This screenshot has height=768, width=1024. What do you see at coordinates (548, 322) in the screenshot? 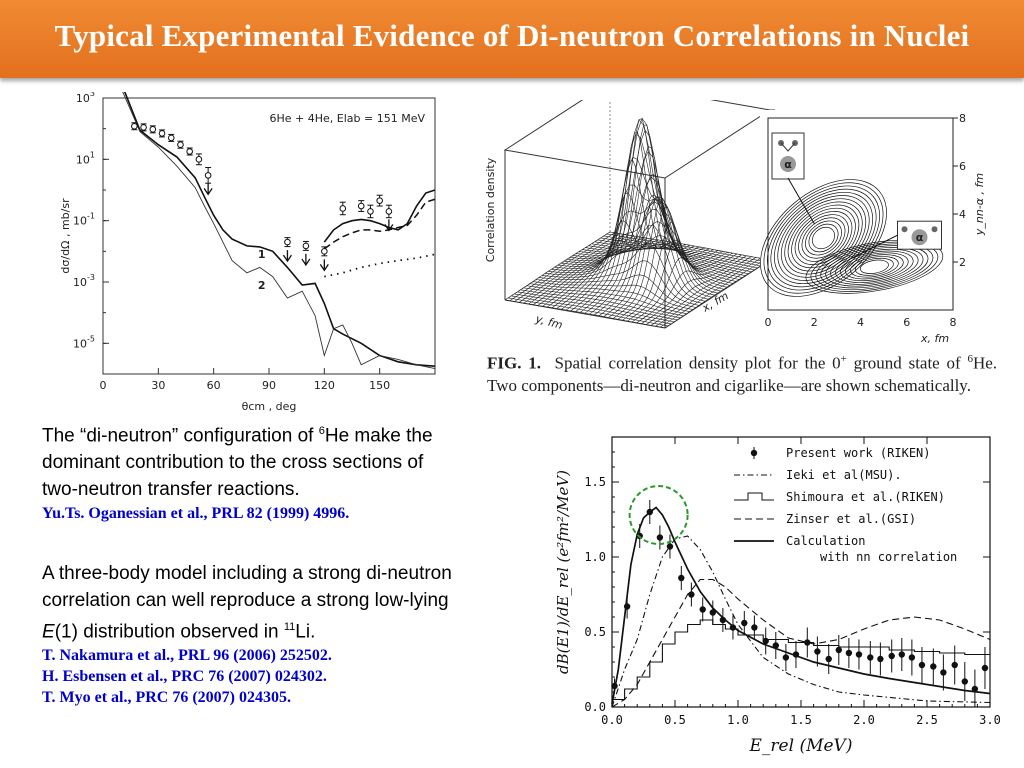
I see `surface-y-label: y, fm` at bounding box center [548, 322].